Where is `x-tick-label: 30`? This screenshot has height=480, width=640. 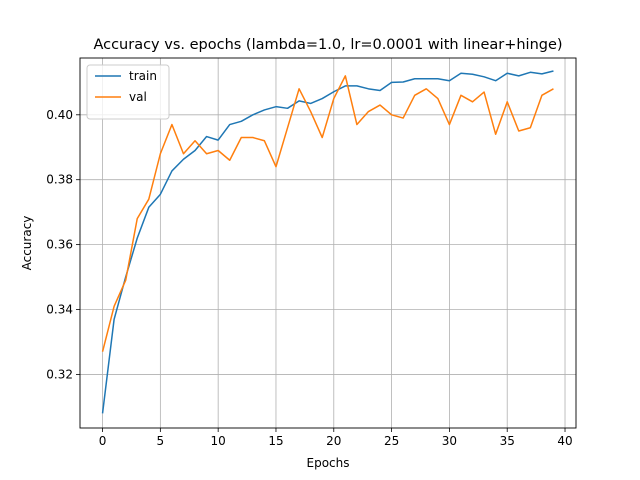 x-tick-label: 30 is located at coordinates (449, 441).